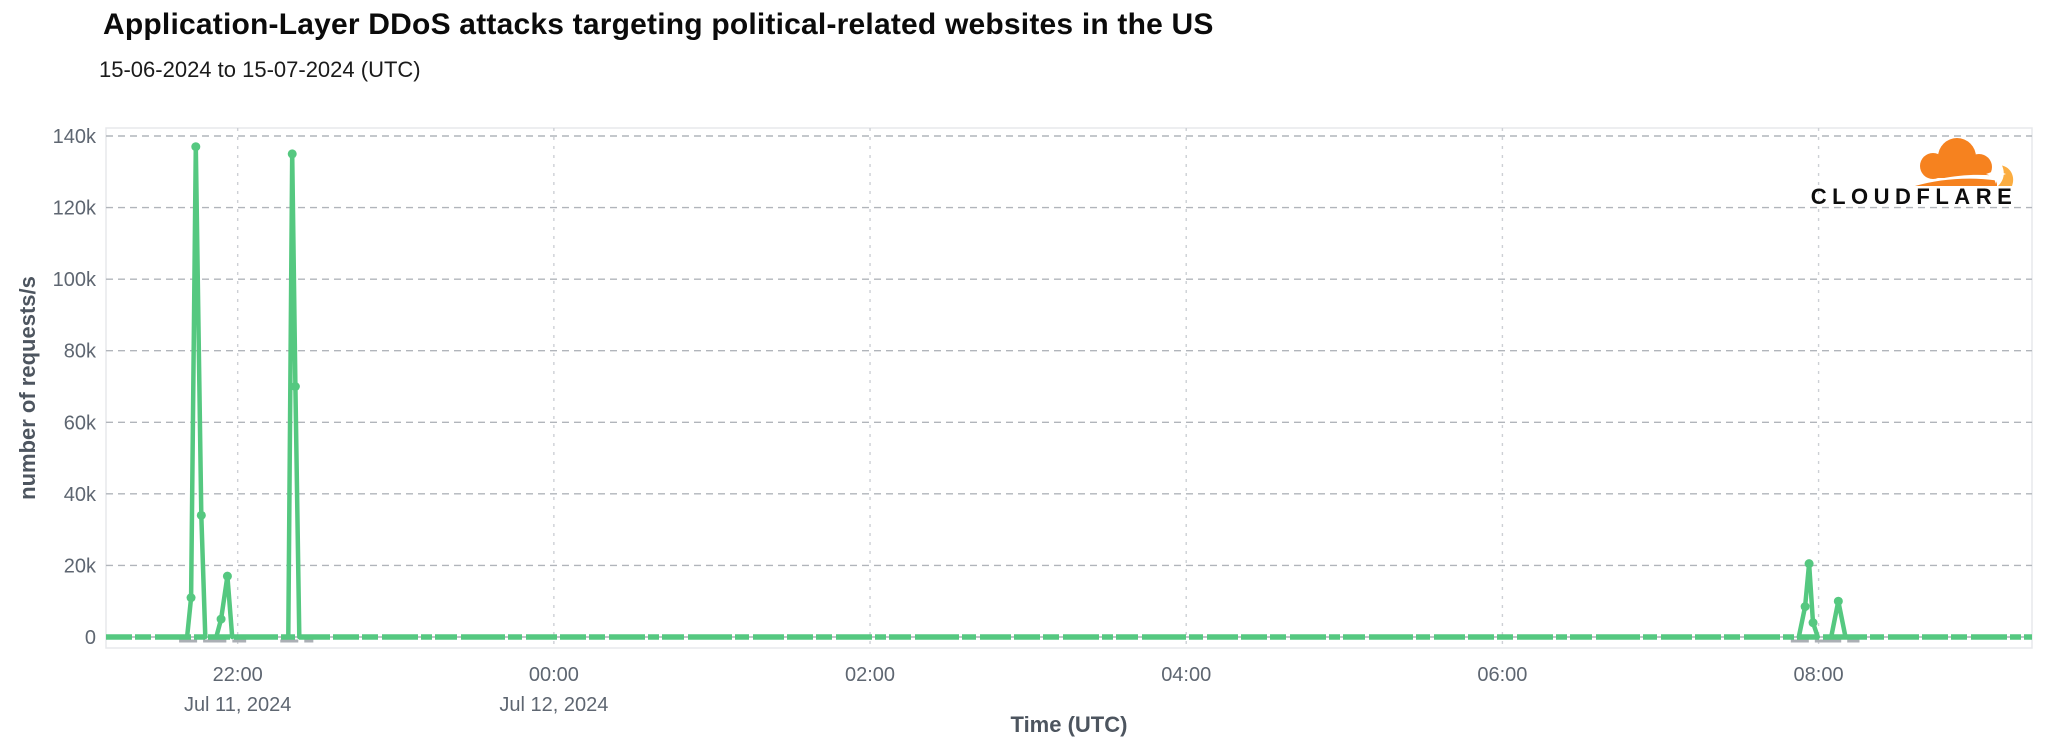  I want to click on y-tick-label: 120k, so click(75, 209).